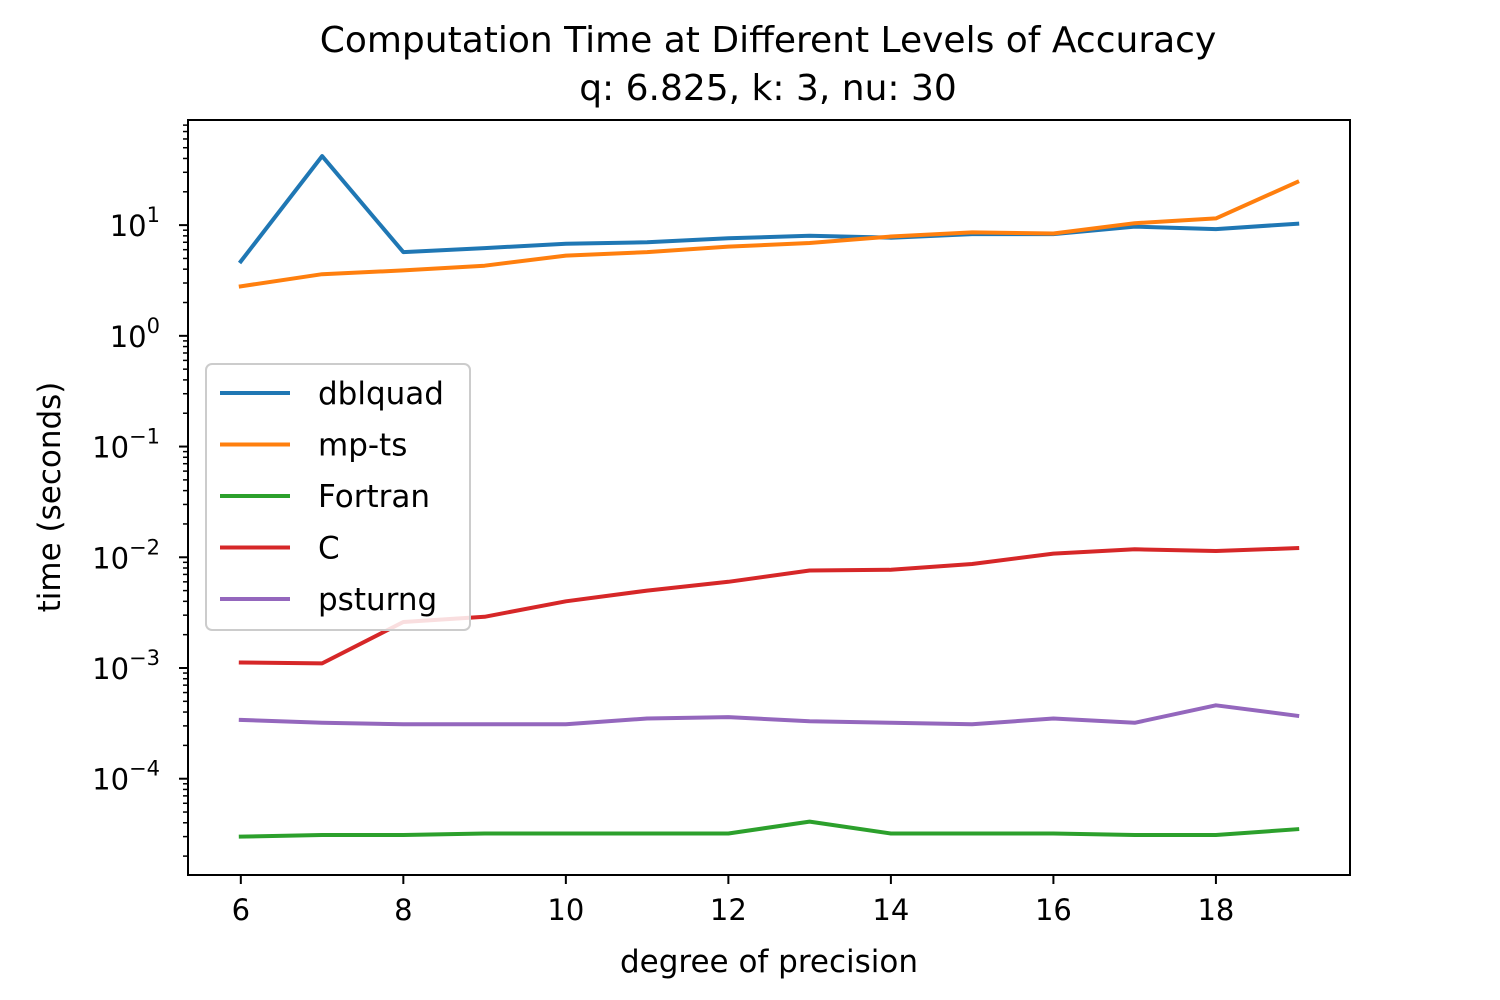 This screenshot has width=1500, height=1000. Describe the element at coordinates (728, 910) in the screenshot. I see `x-tick-label: 12` at that location.